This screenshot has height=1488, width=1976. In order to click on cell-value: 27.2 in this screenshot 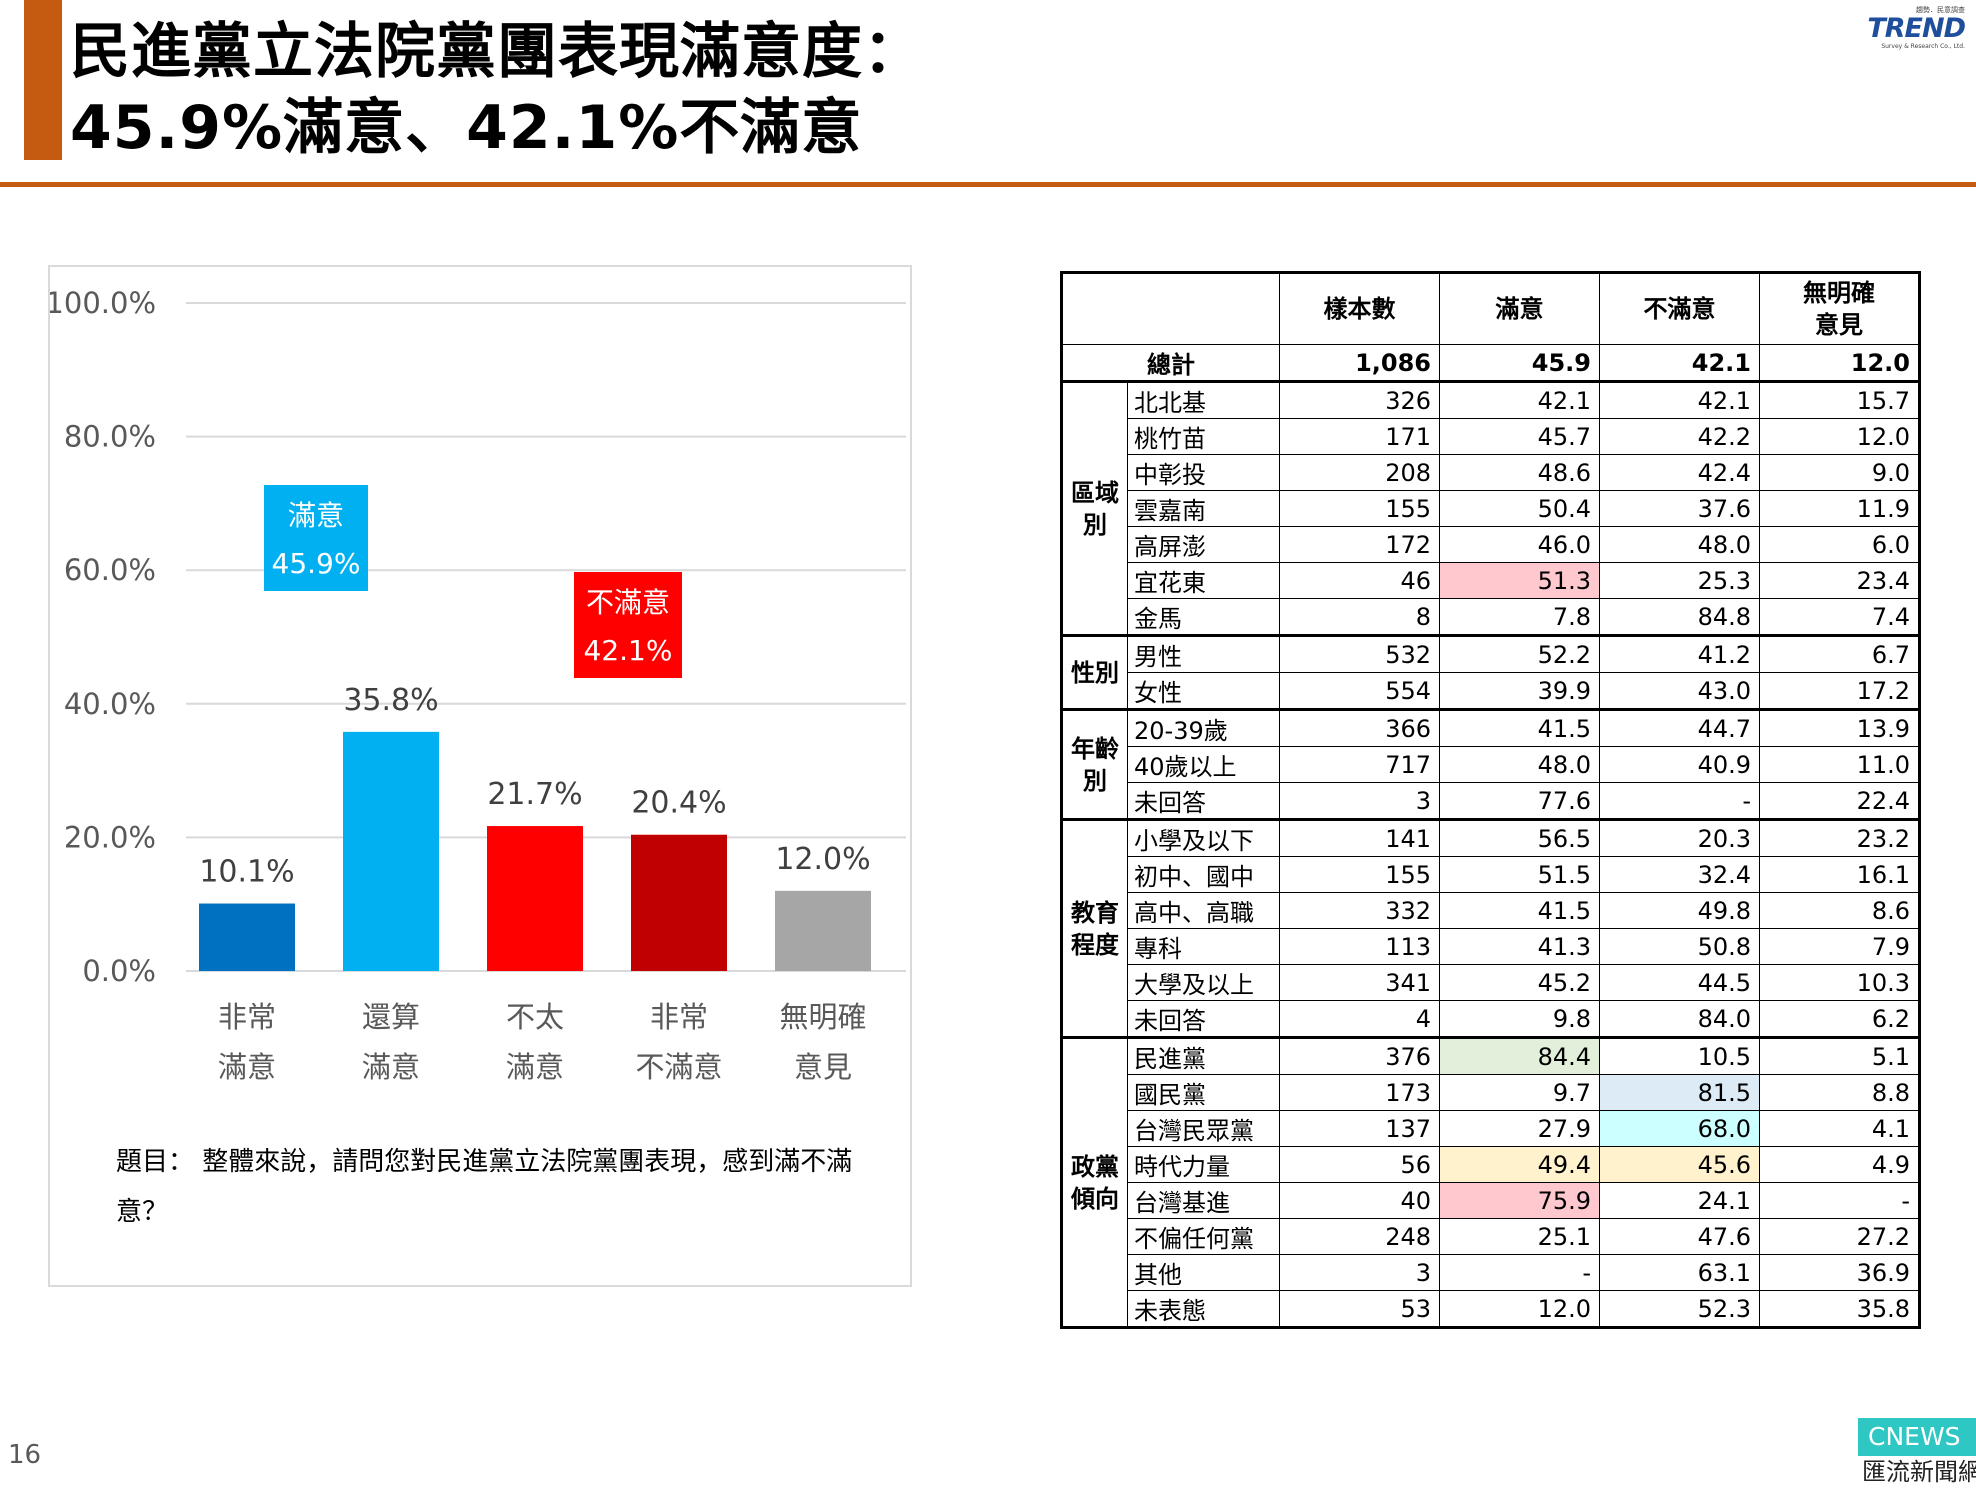, I will do `click(1839, 1236)`.